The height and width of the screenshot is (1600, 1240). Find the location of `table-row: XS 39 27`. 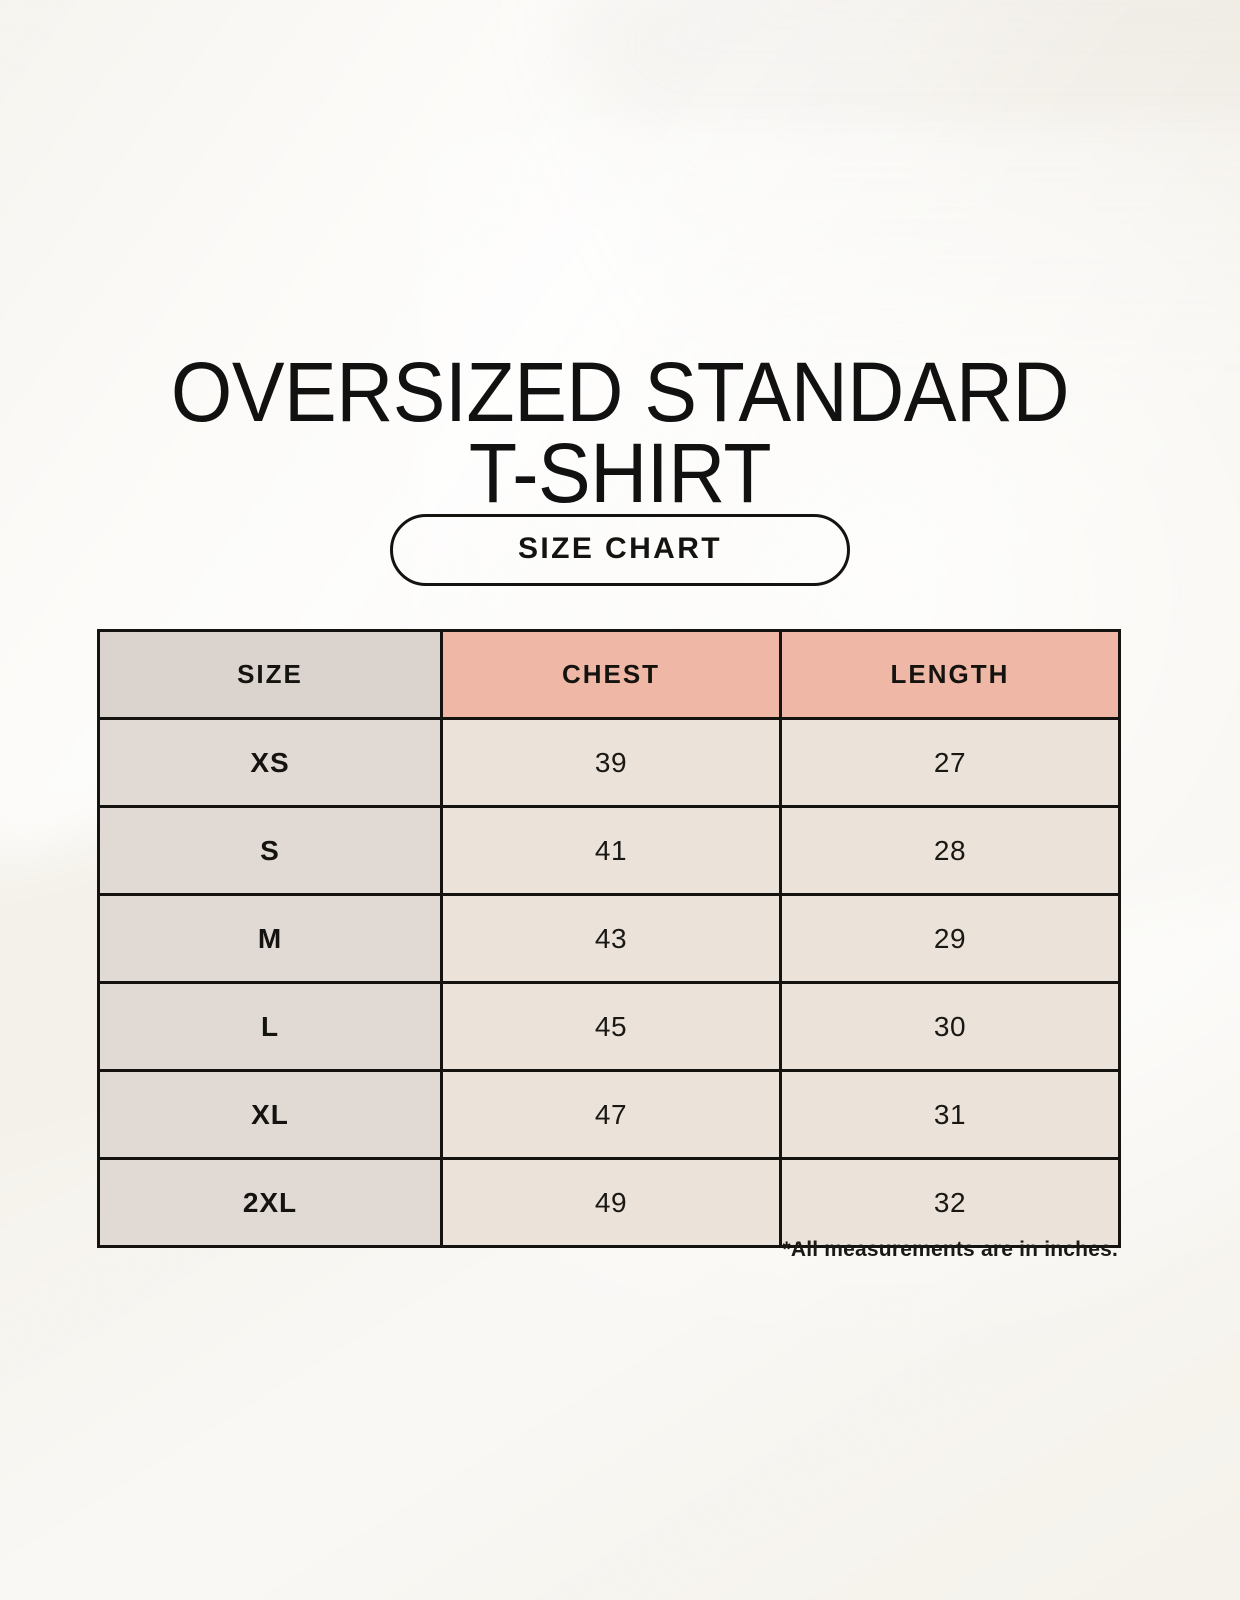

table-row: XS 39 27 is located at coordinates (609, 762).